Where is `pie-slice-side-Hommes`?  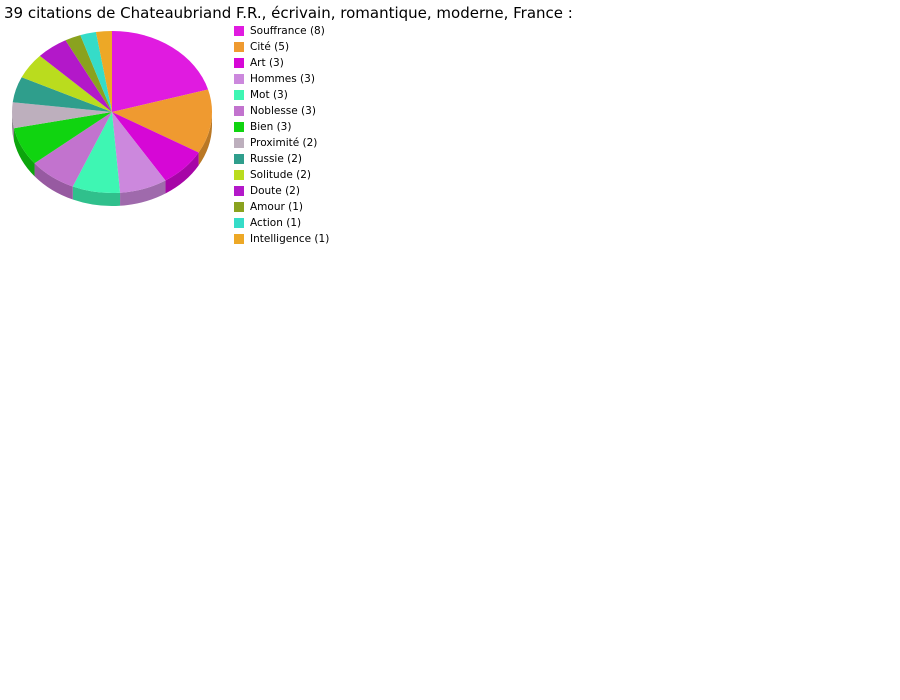 pie-slice-side-Hommes is located at coordinates (143, 193).